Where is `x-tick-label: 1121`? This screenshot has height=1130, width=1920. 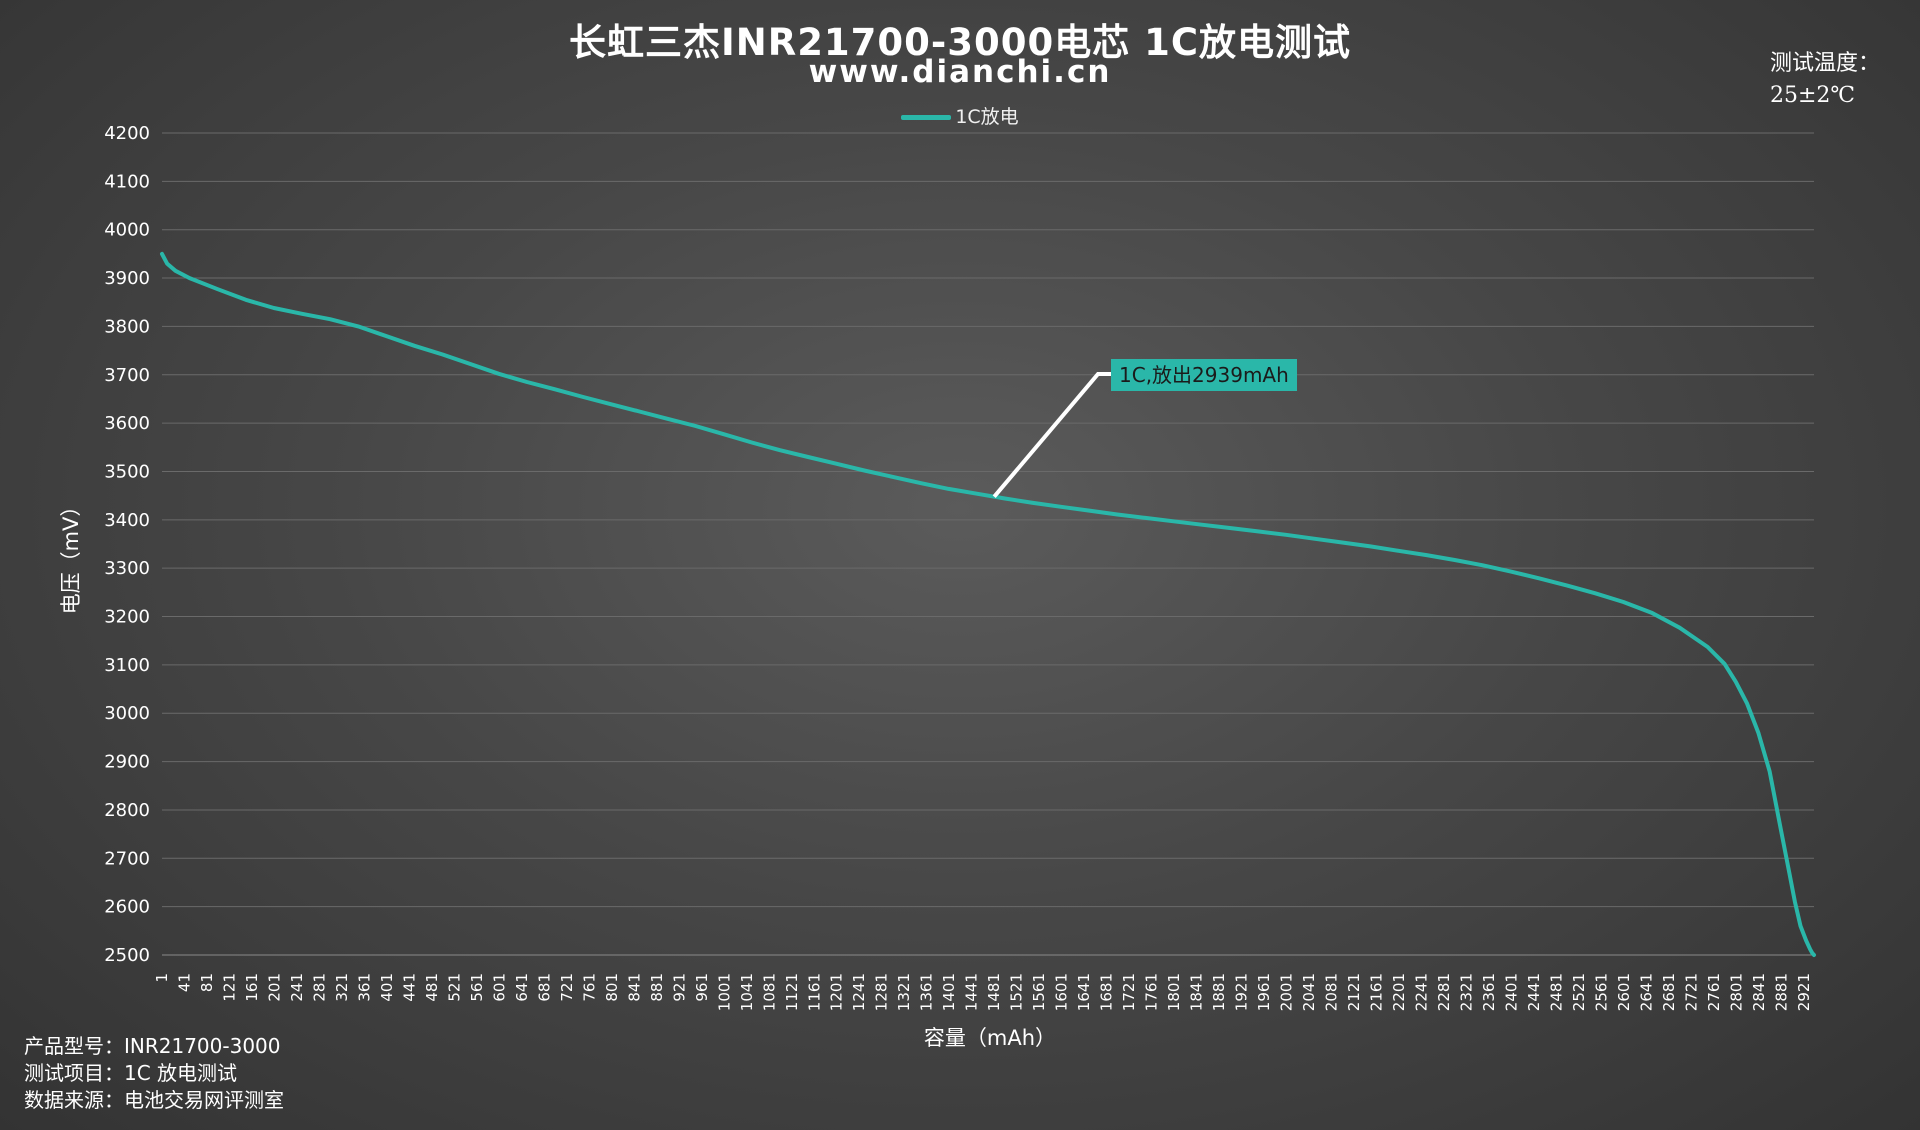
x-tick-label: 1121 is located at coordinates (792, 992).